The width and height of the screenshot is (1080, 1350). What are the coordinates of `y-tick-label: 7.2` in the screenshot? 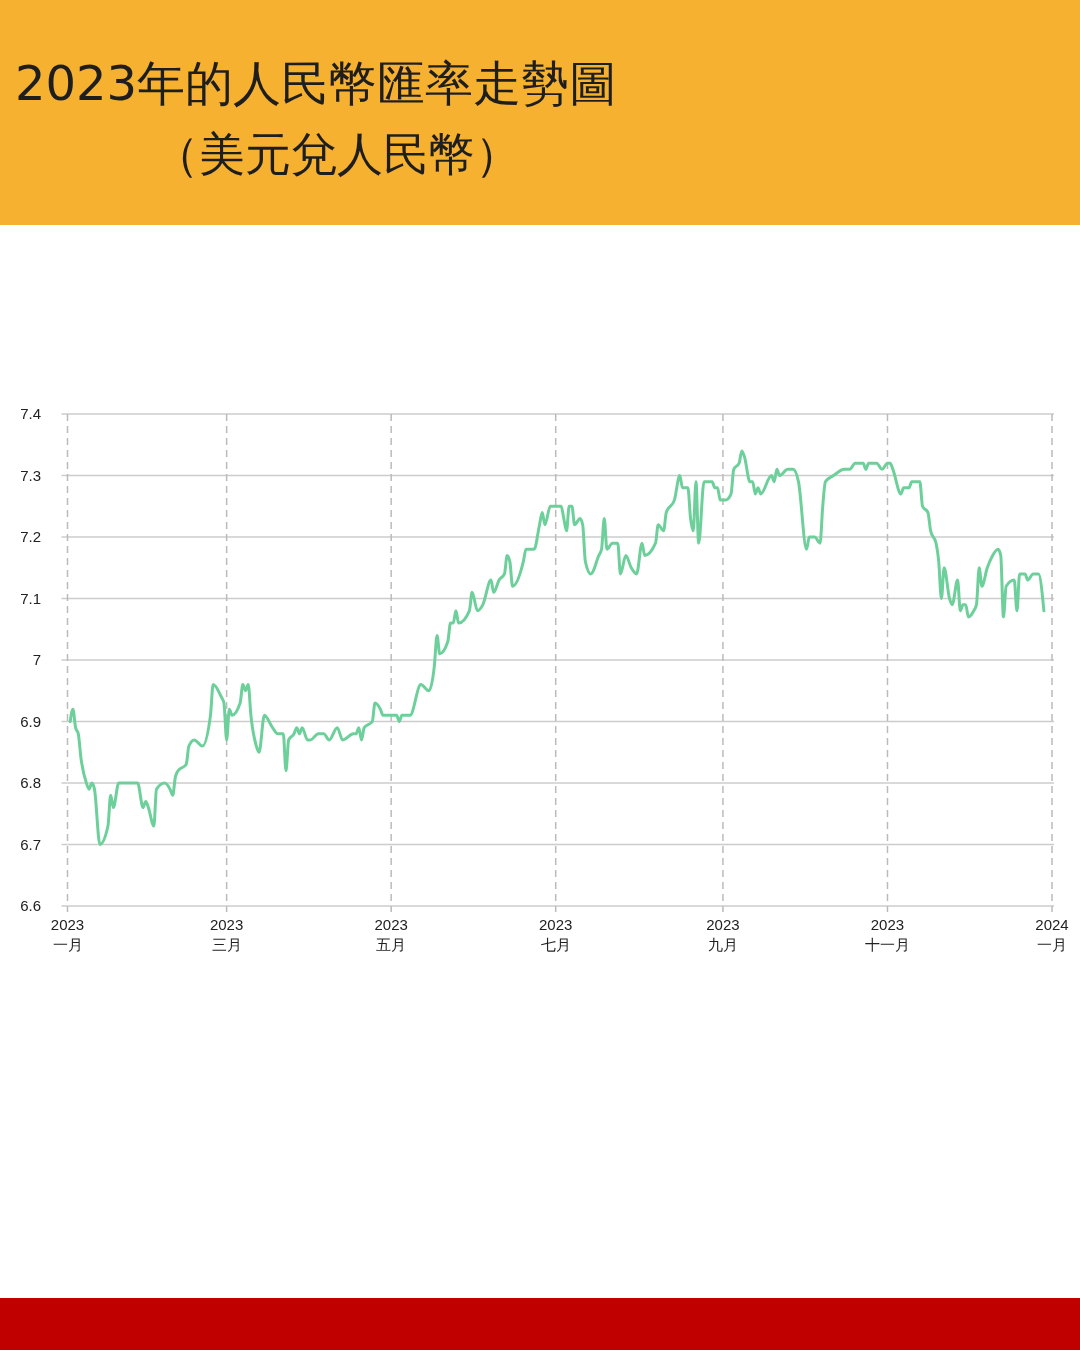 It's located at (30, 536).